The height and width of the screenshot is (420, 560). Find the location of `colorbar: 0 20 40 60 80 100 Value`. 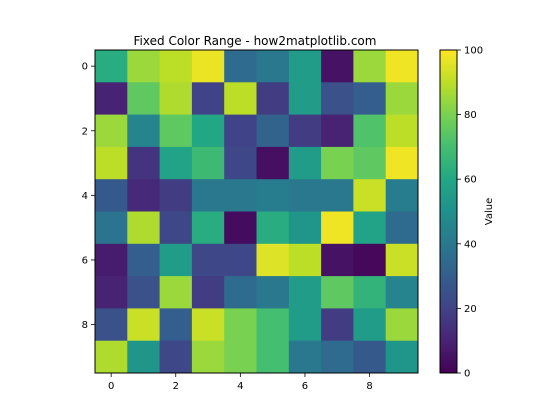

colorbar: 0 20 40 60 80 100 Value is located at coordinates (467, 213).